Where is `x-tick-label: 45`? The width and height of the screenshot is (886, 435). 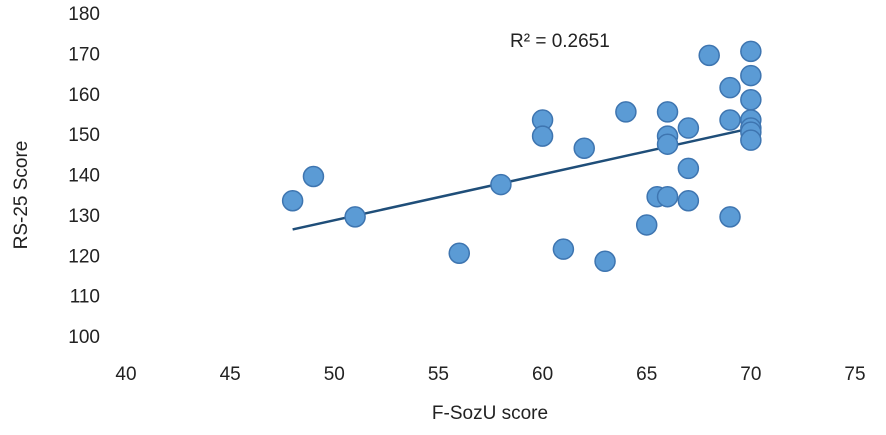
x-tick-label: 45 is located at coordinates (230, 374).